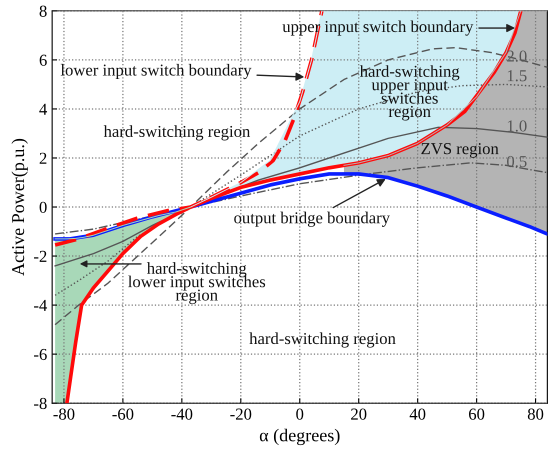  What do you see at coordinates (460, 150) in the screenshot?
I see `annotation: ZVS region` at bounding box center [460, 150].